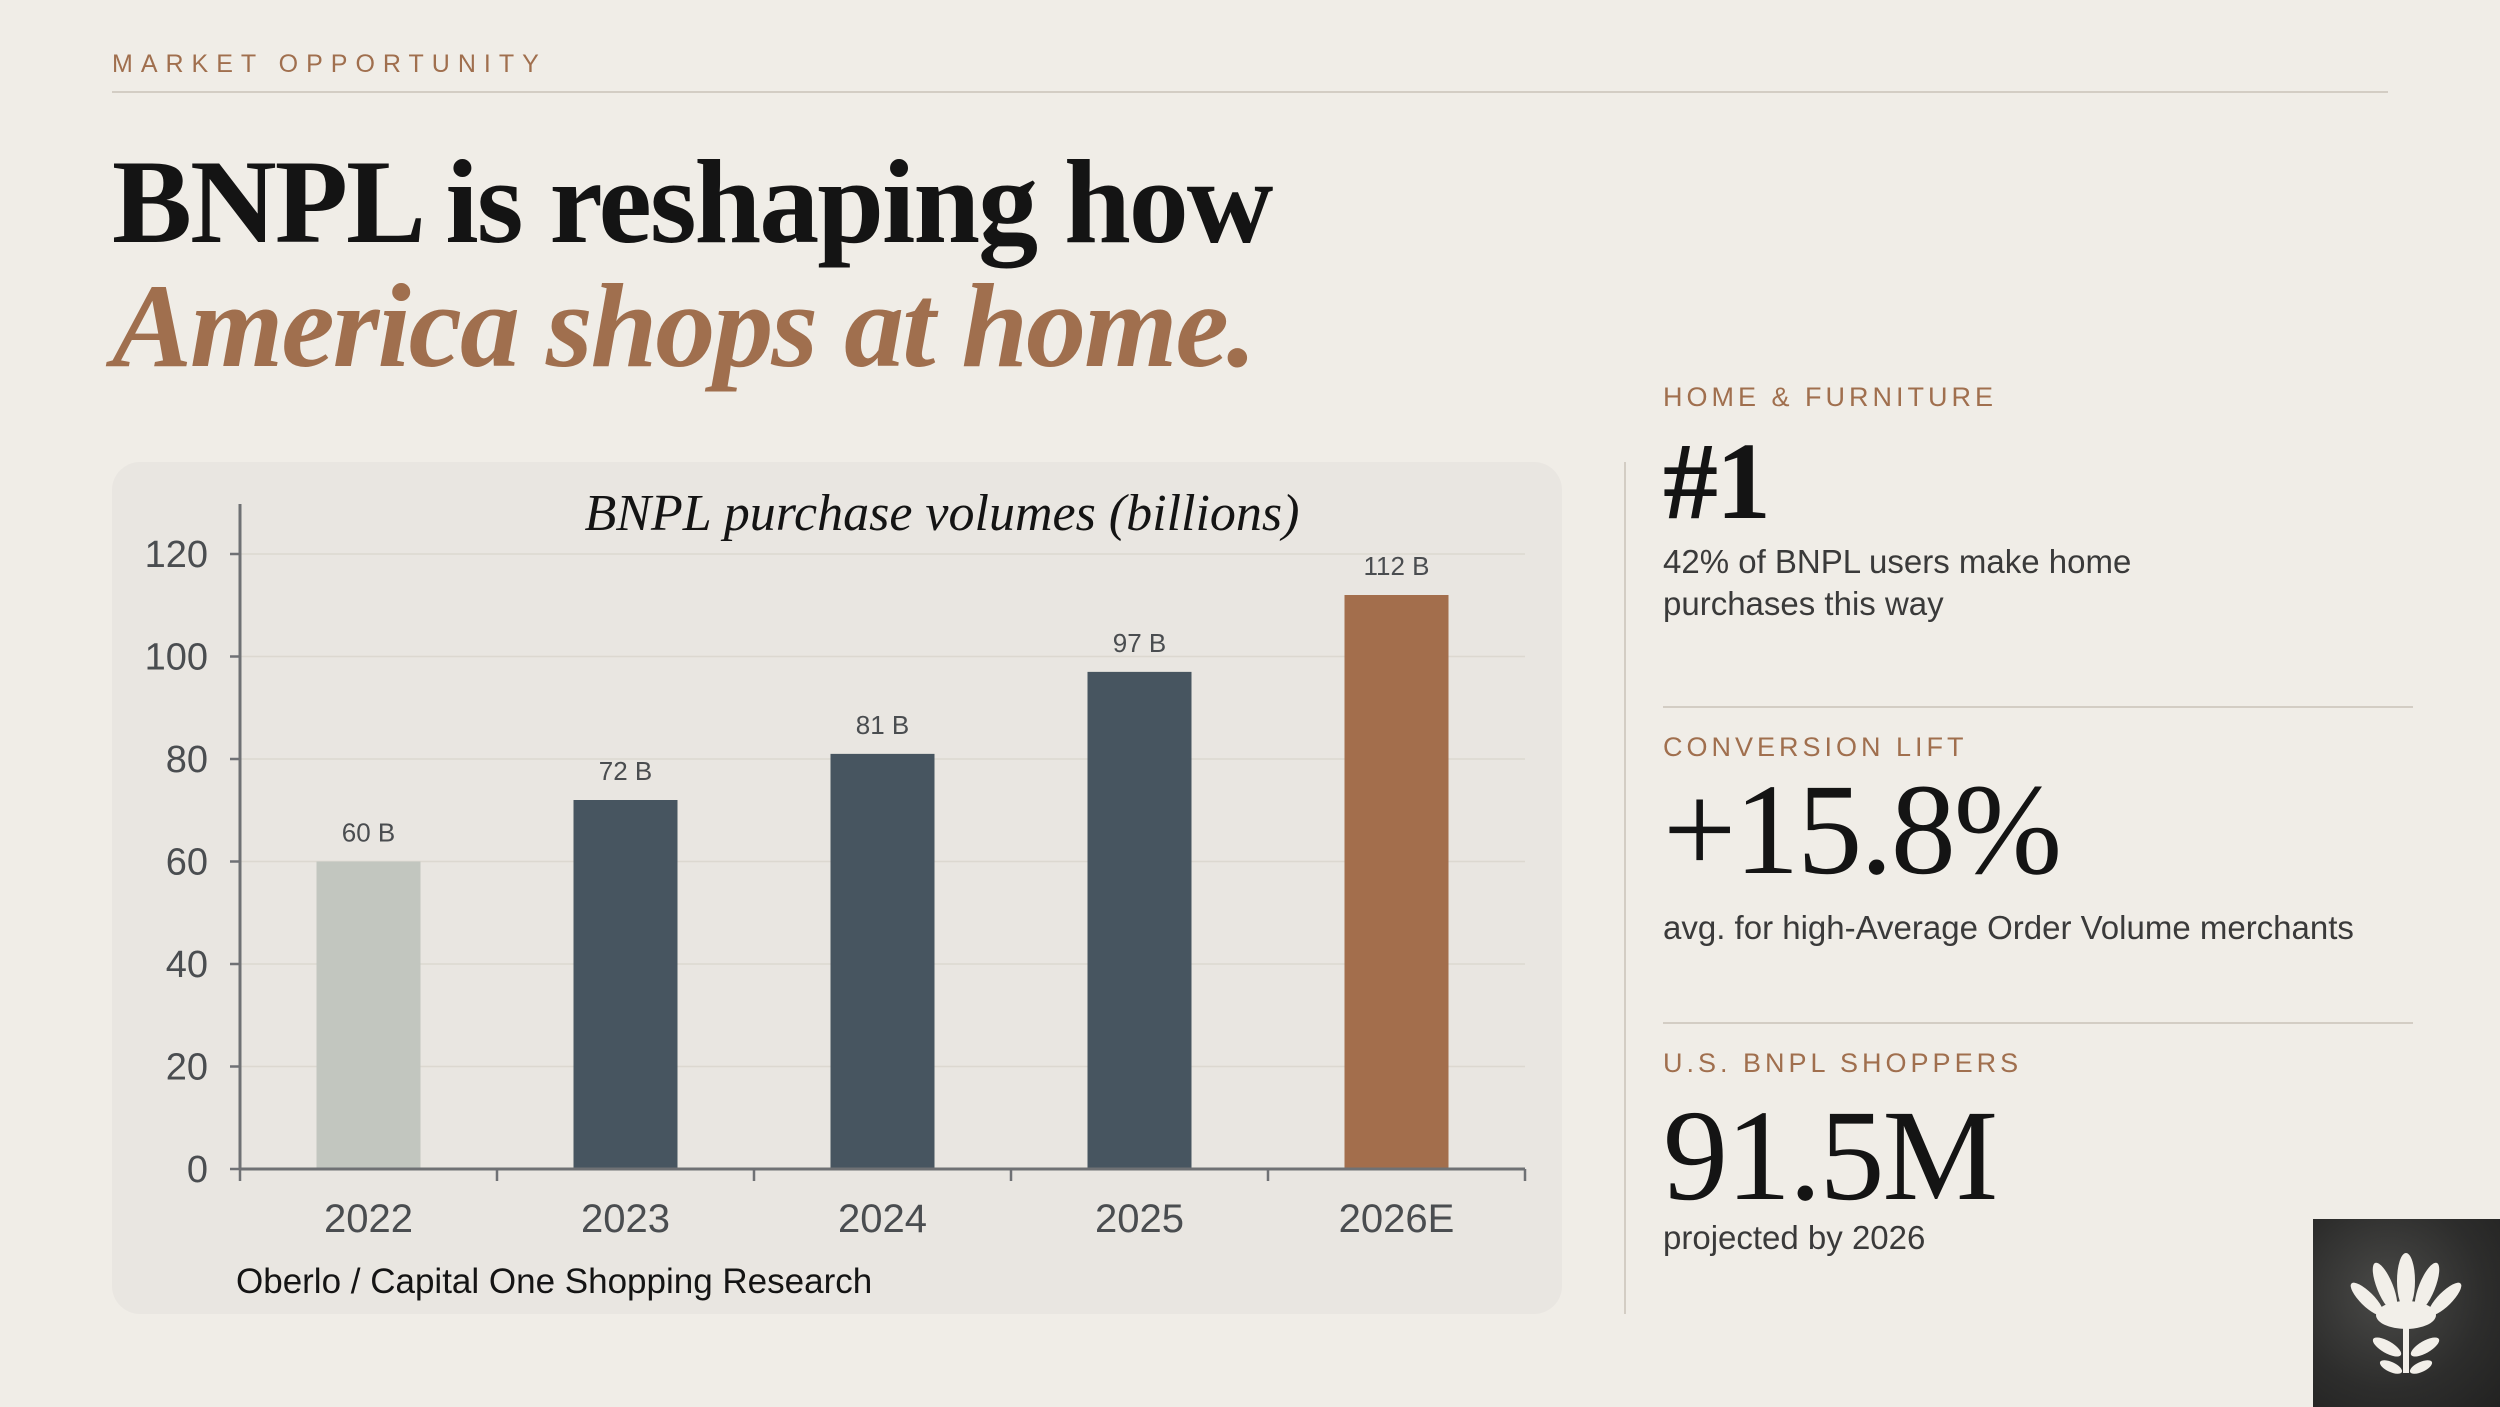  Describe the element at coordinates (1843, 1063) in the screenshot. I see `stat-label: U.S. BNPL SHOPPERS` at that location.